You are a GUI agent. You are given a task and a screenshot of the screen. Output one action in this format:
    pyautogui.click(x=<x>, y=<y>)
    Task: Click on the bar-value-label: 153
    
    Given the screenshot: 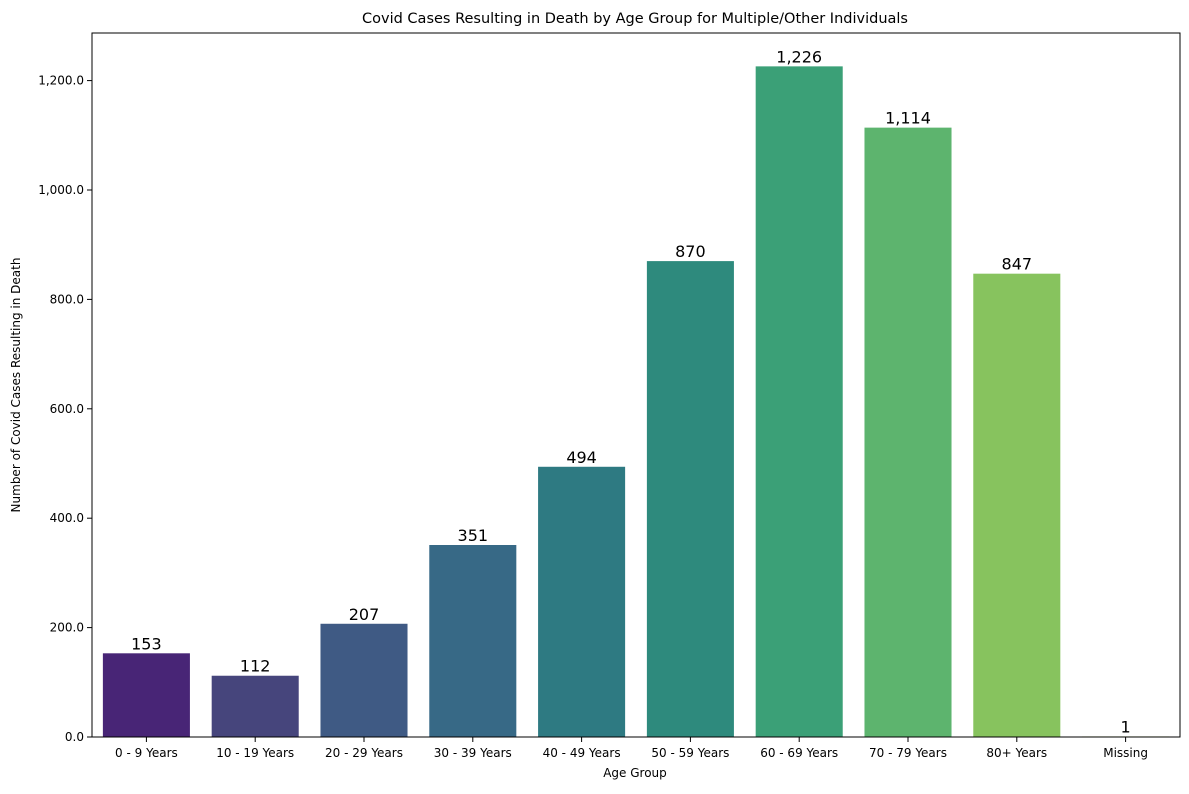 What is the action you would take?
    pyautogui.click(x=146, y=643)
    